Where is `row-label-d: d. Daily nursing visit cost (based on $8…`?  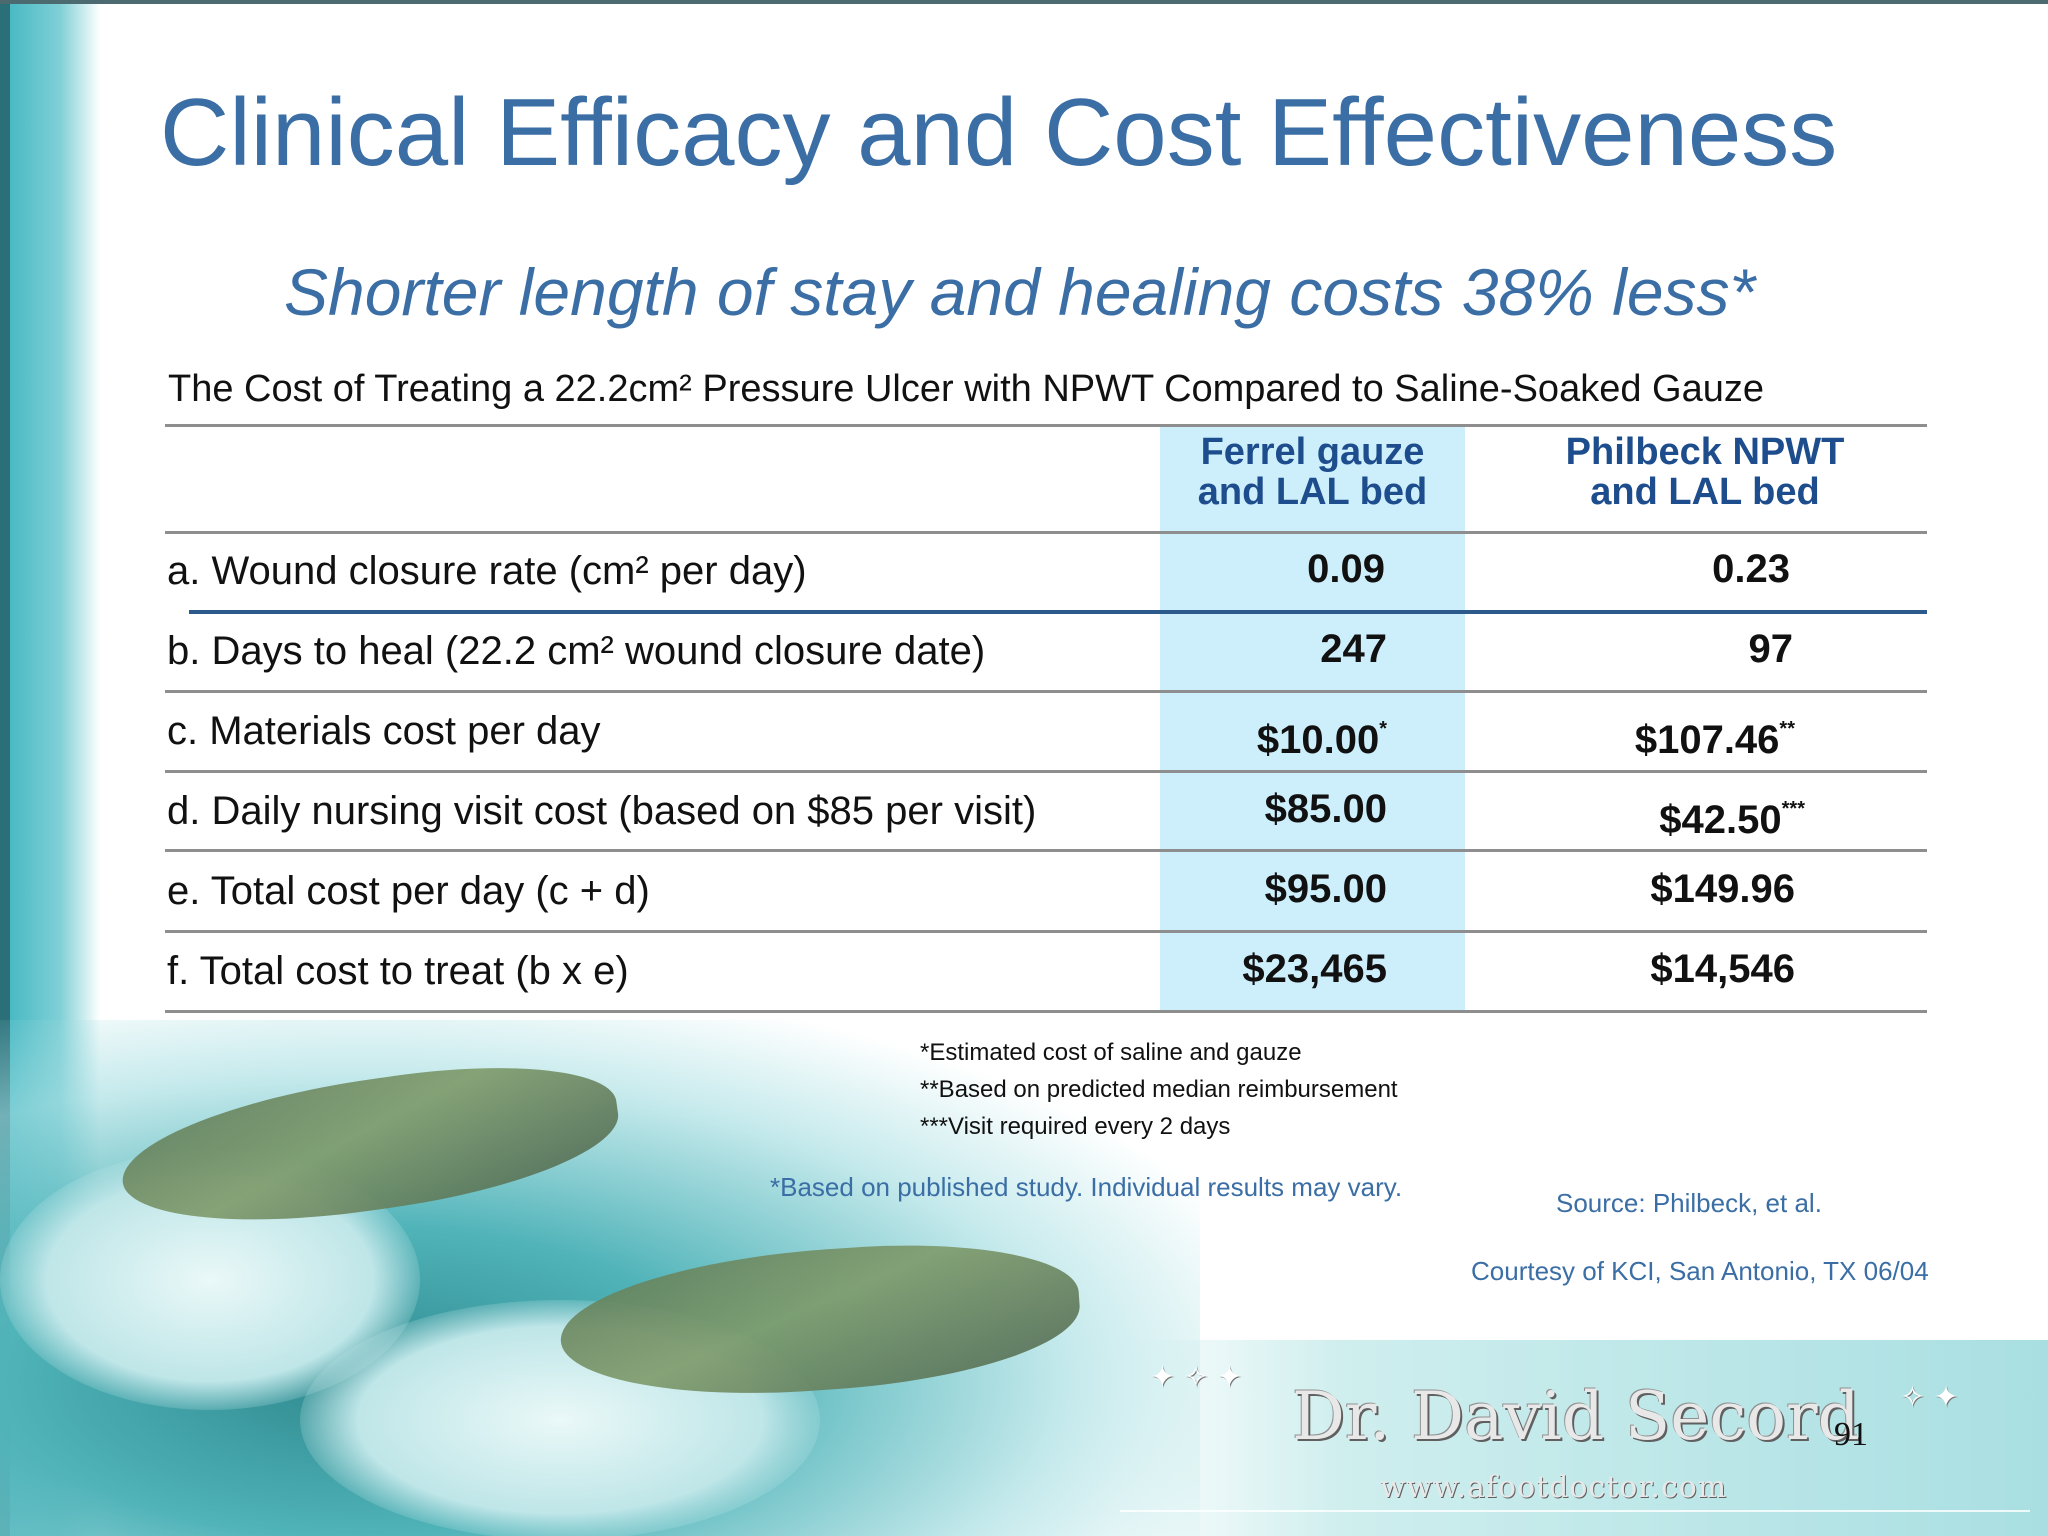
row-label-d: d. Daily nursing visit cost (based on $8… is located at coordinates (602, 811).